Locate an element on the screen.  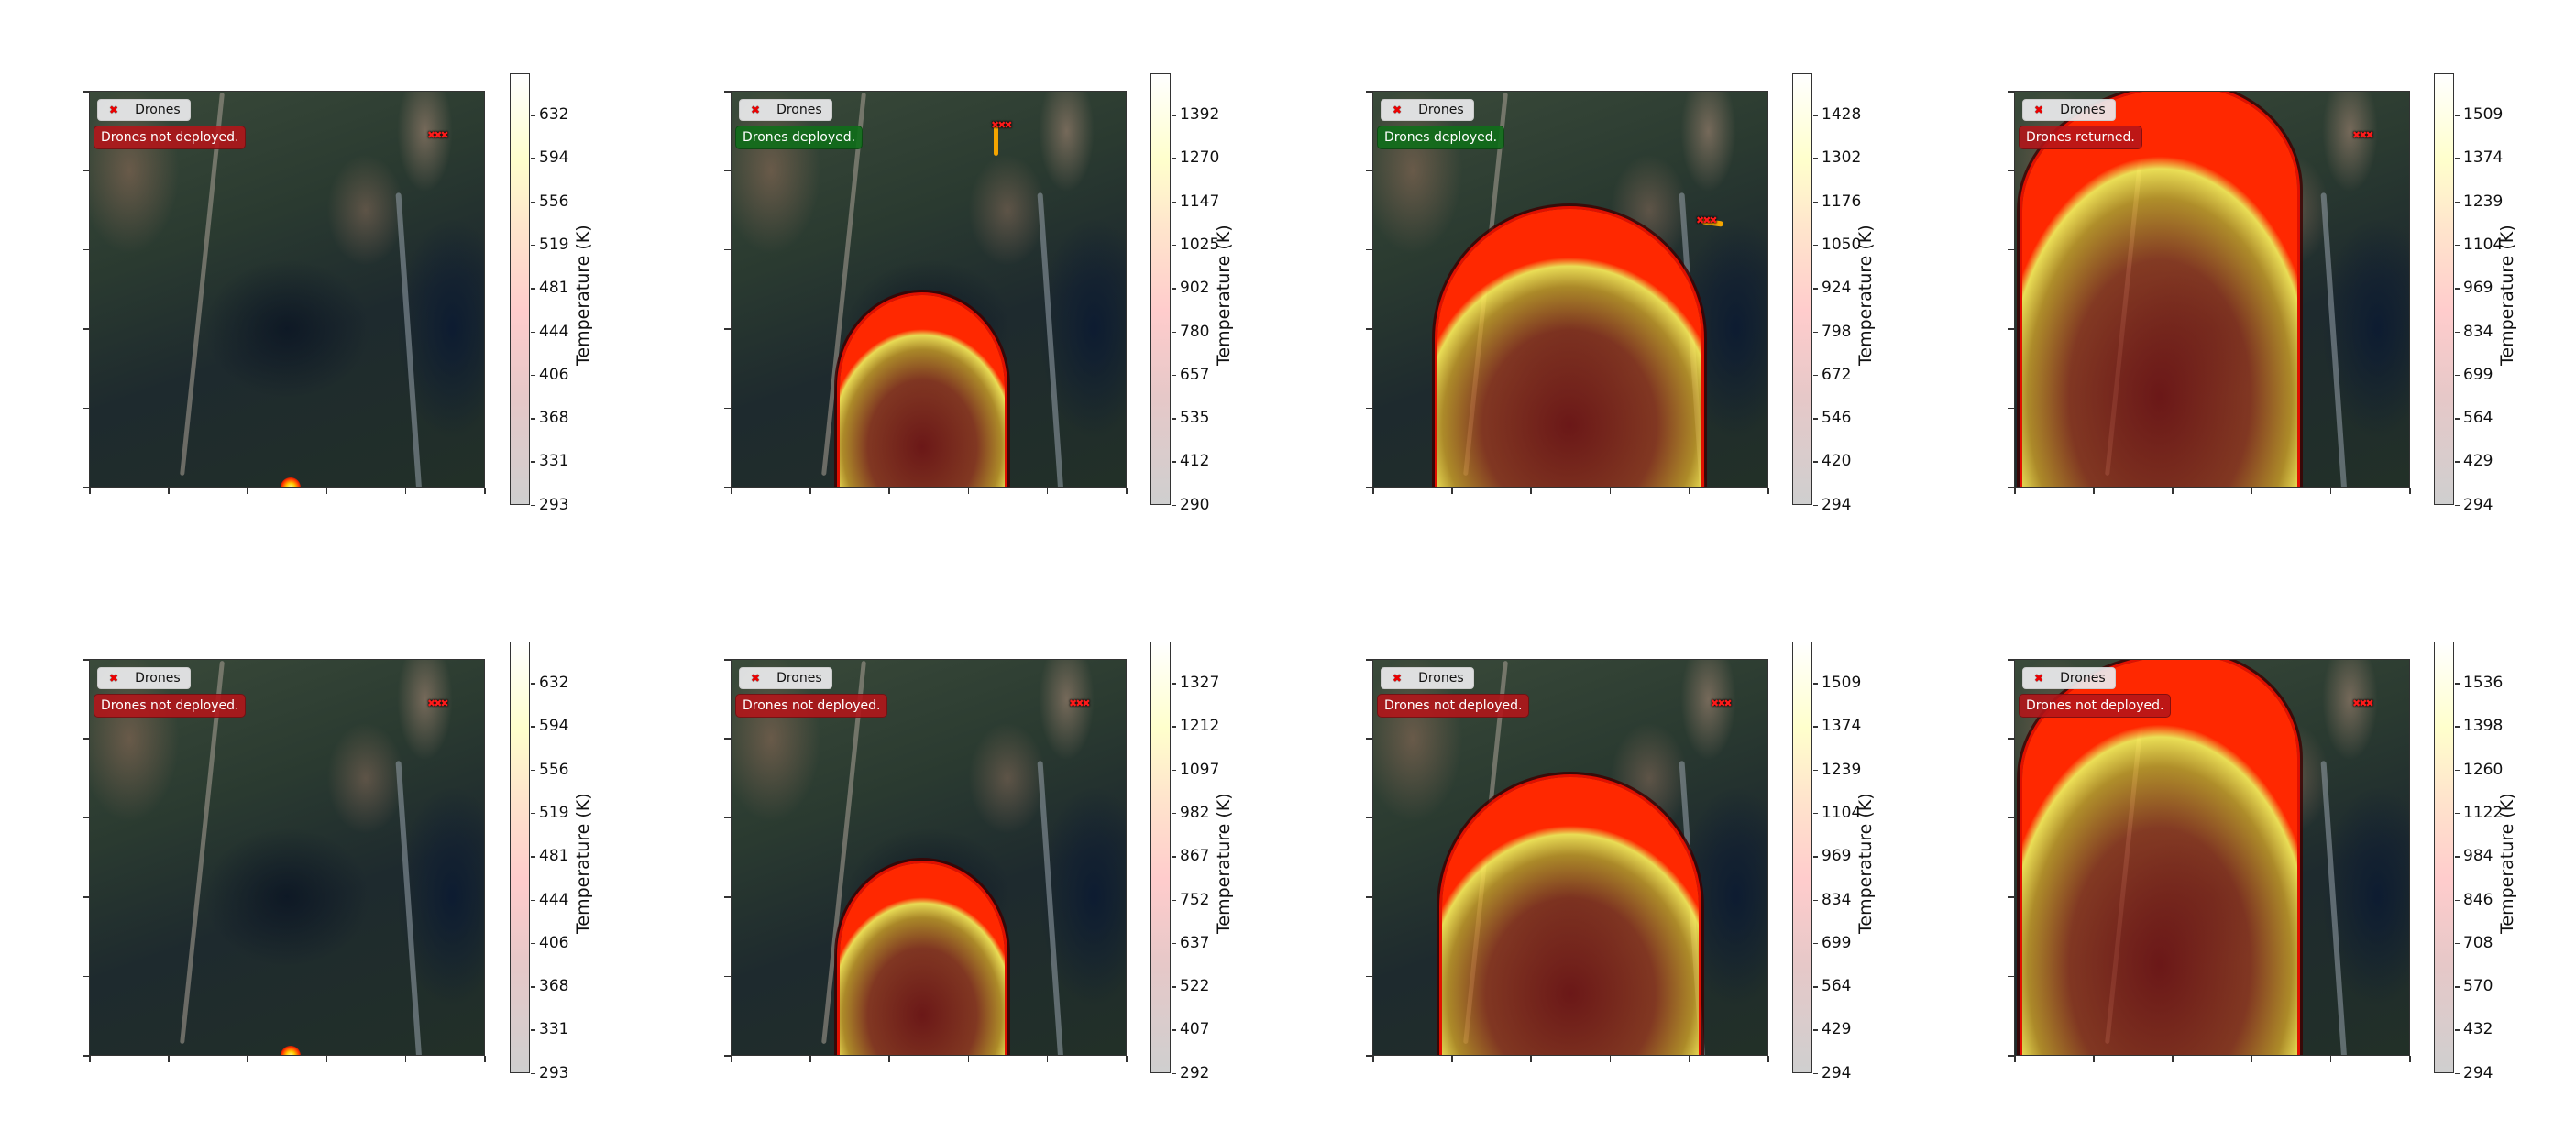
colorbar-tick-label: 1147 is located at coordinates (1200, 201).